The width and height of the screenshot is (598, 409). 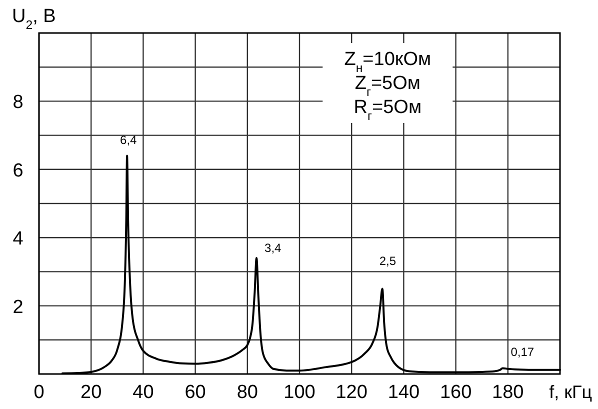 What do you see at coordinates (388, 62) in the screenshot?
I see `annotation: Z$_{н}$=10кОм` at bounding box center [388, 62].